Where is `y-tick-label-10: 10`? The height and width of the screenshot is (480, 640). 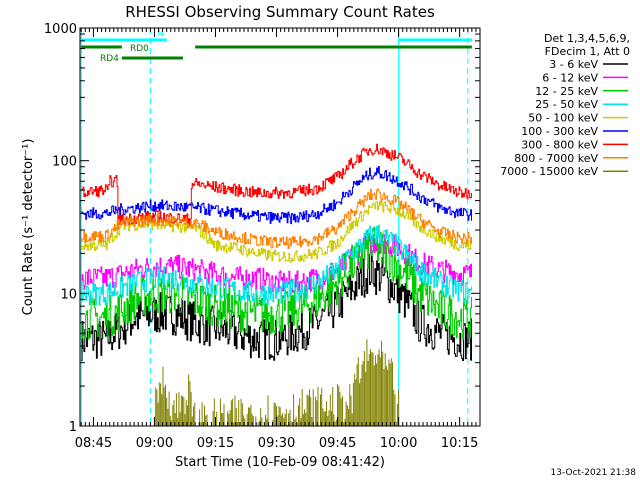 y-tick-label-10: 10 is located at coordinates (68, 294).